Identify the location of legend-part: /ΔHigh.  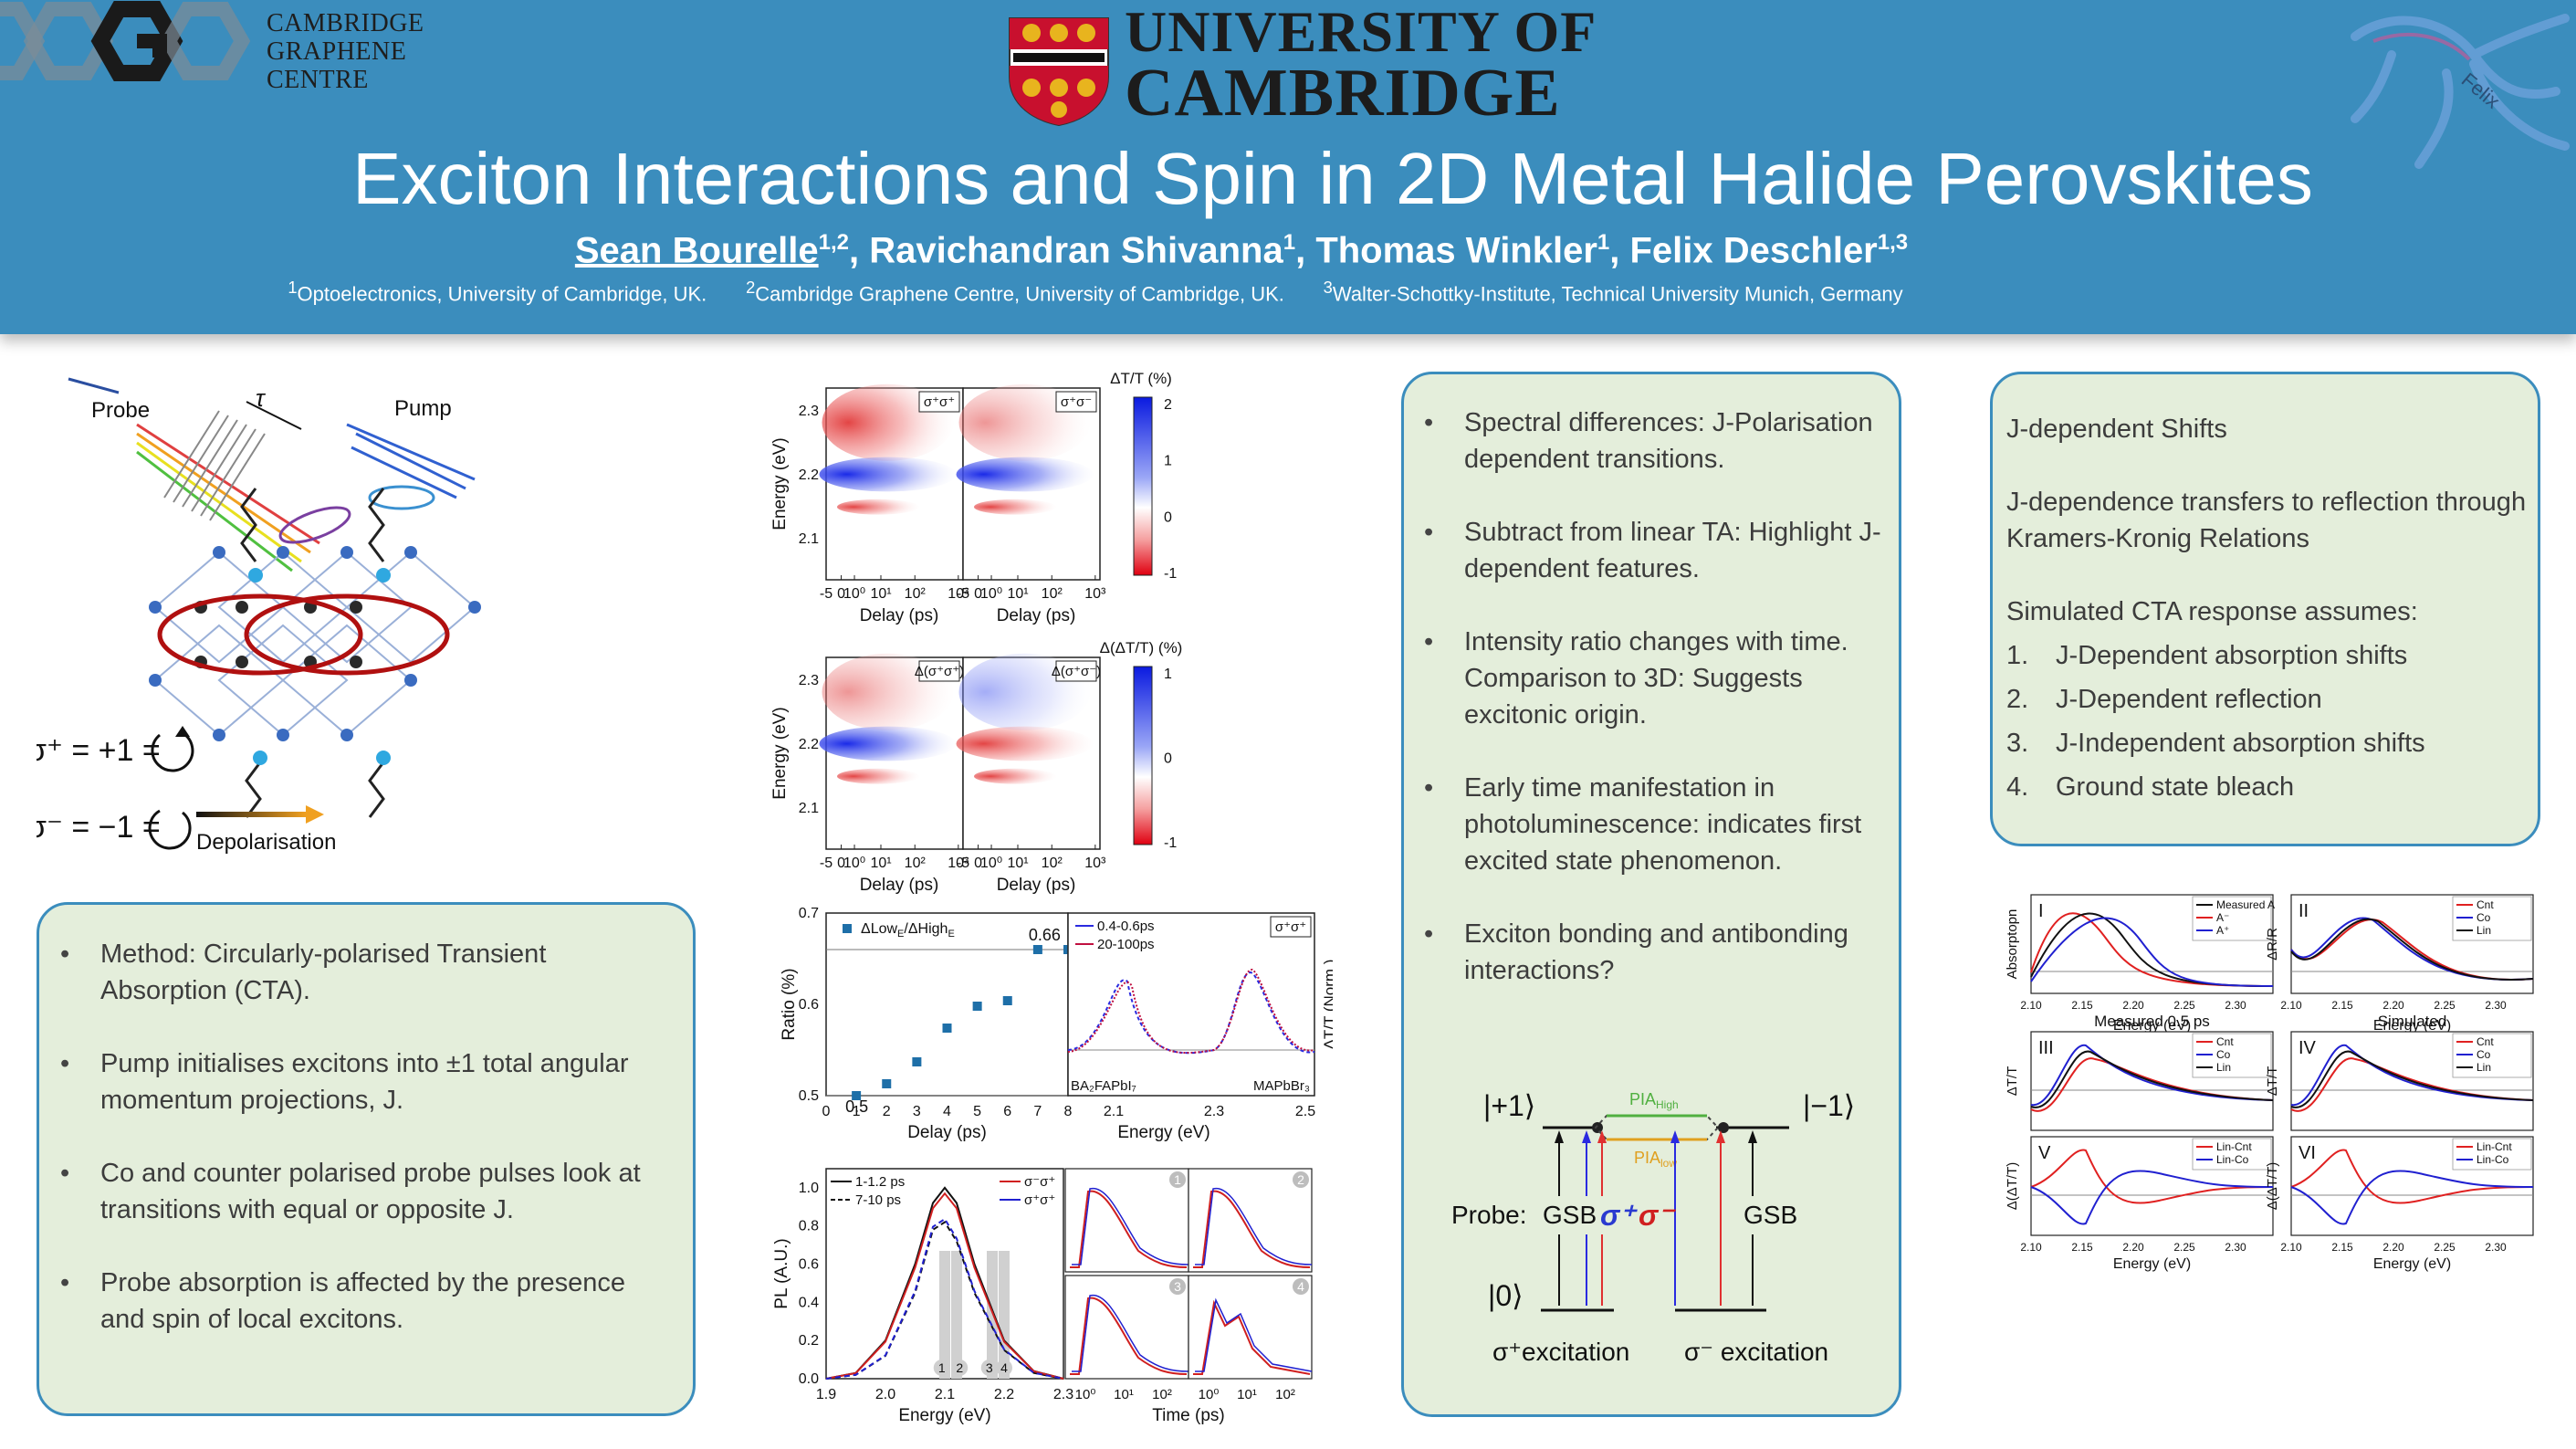
(926, 929).